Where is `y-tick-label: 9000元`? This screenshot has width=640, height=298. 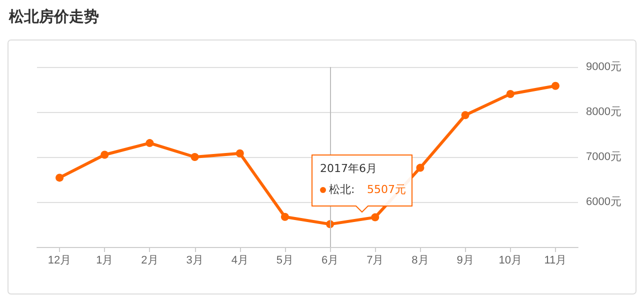
y-tick-label: 9000元 is located at coordinates (604, 67).